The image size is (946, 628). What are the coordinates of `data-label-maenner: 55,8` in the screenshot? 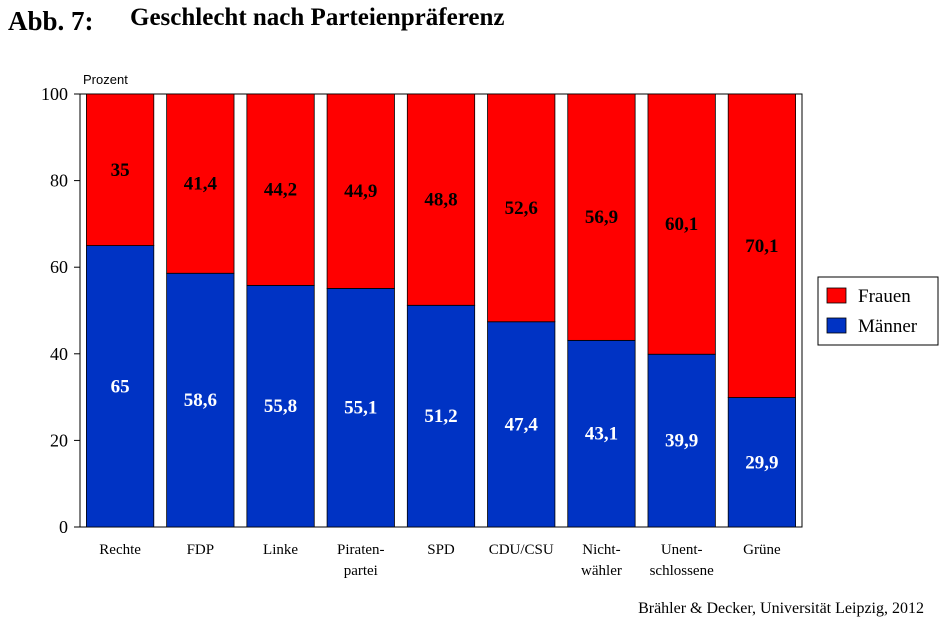 It's located at (280, 406).